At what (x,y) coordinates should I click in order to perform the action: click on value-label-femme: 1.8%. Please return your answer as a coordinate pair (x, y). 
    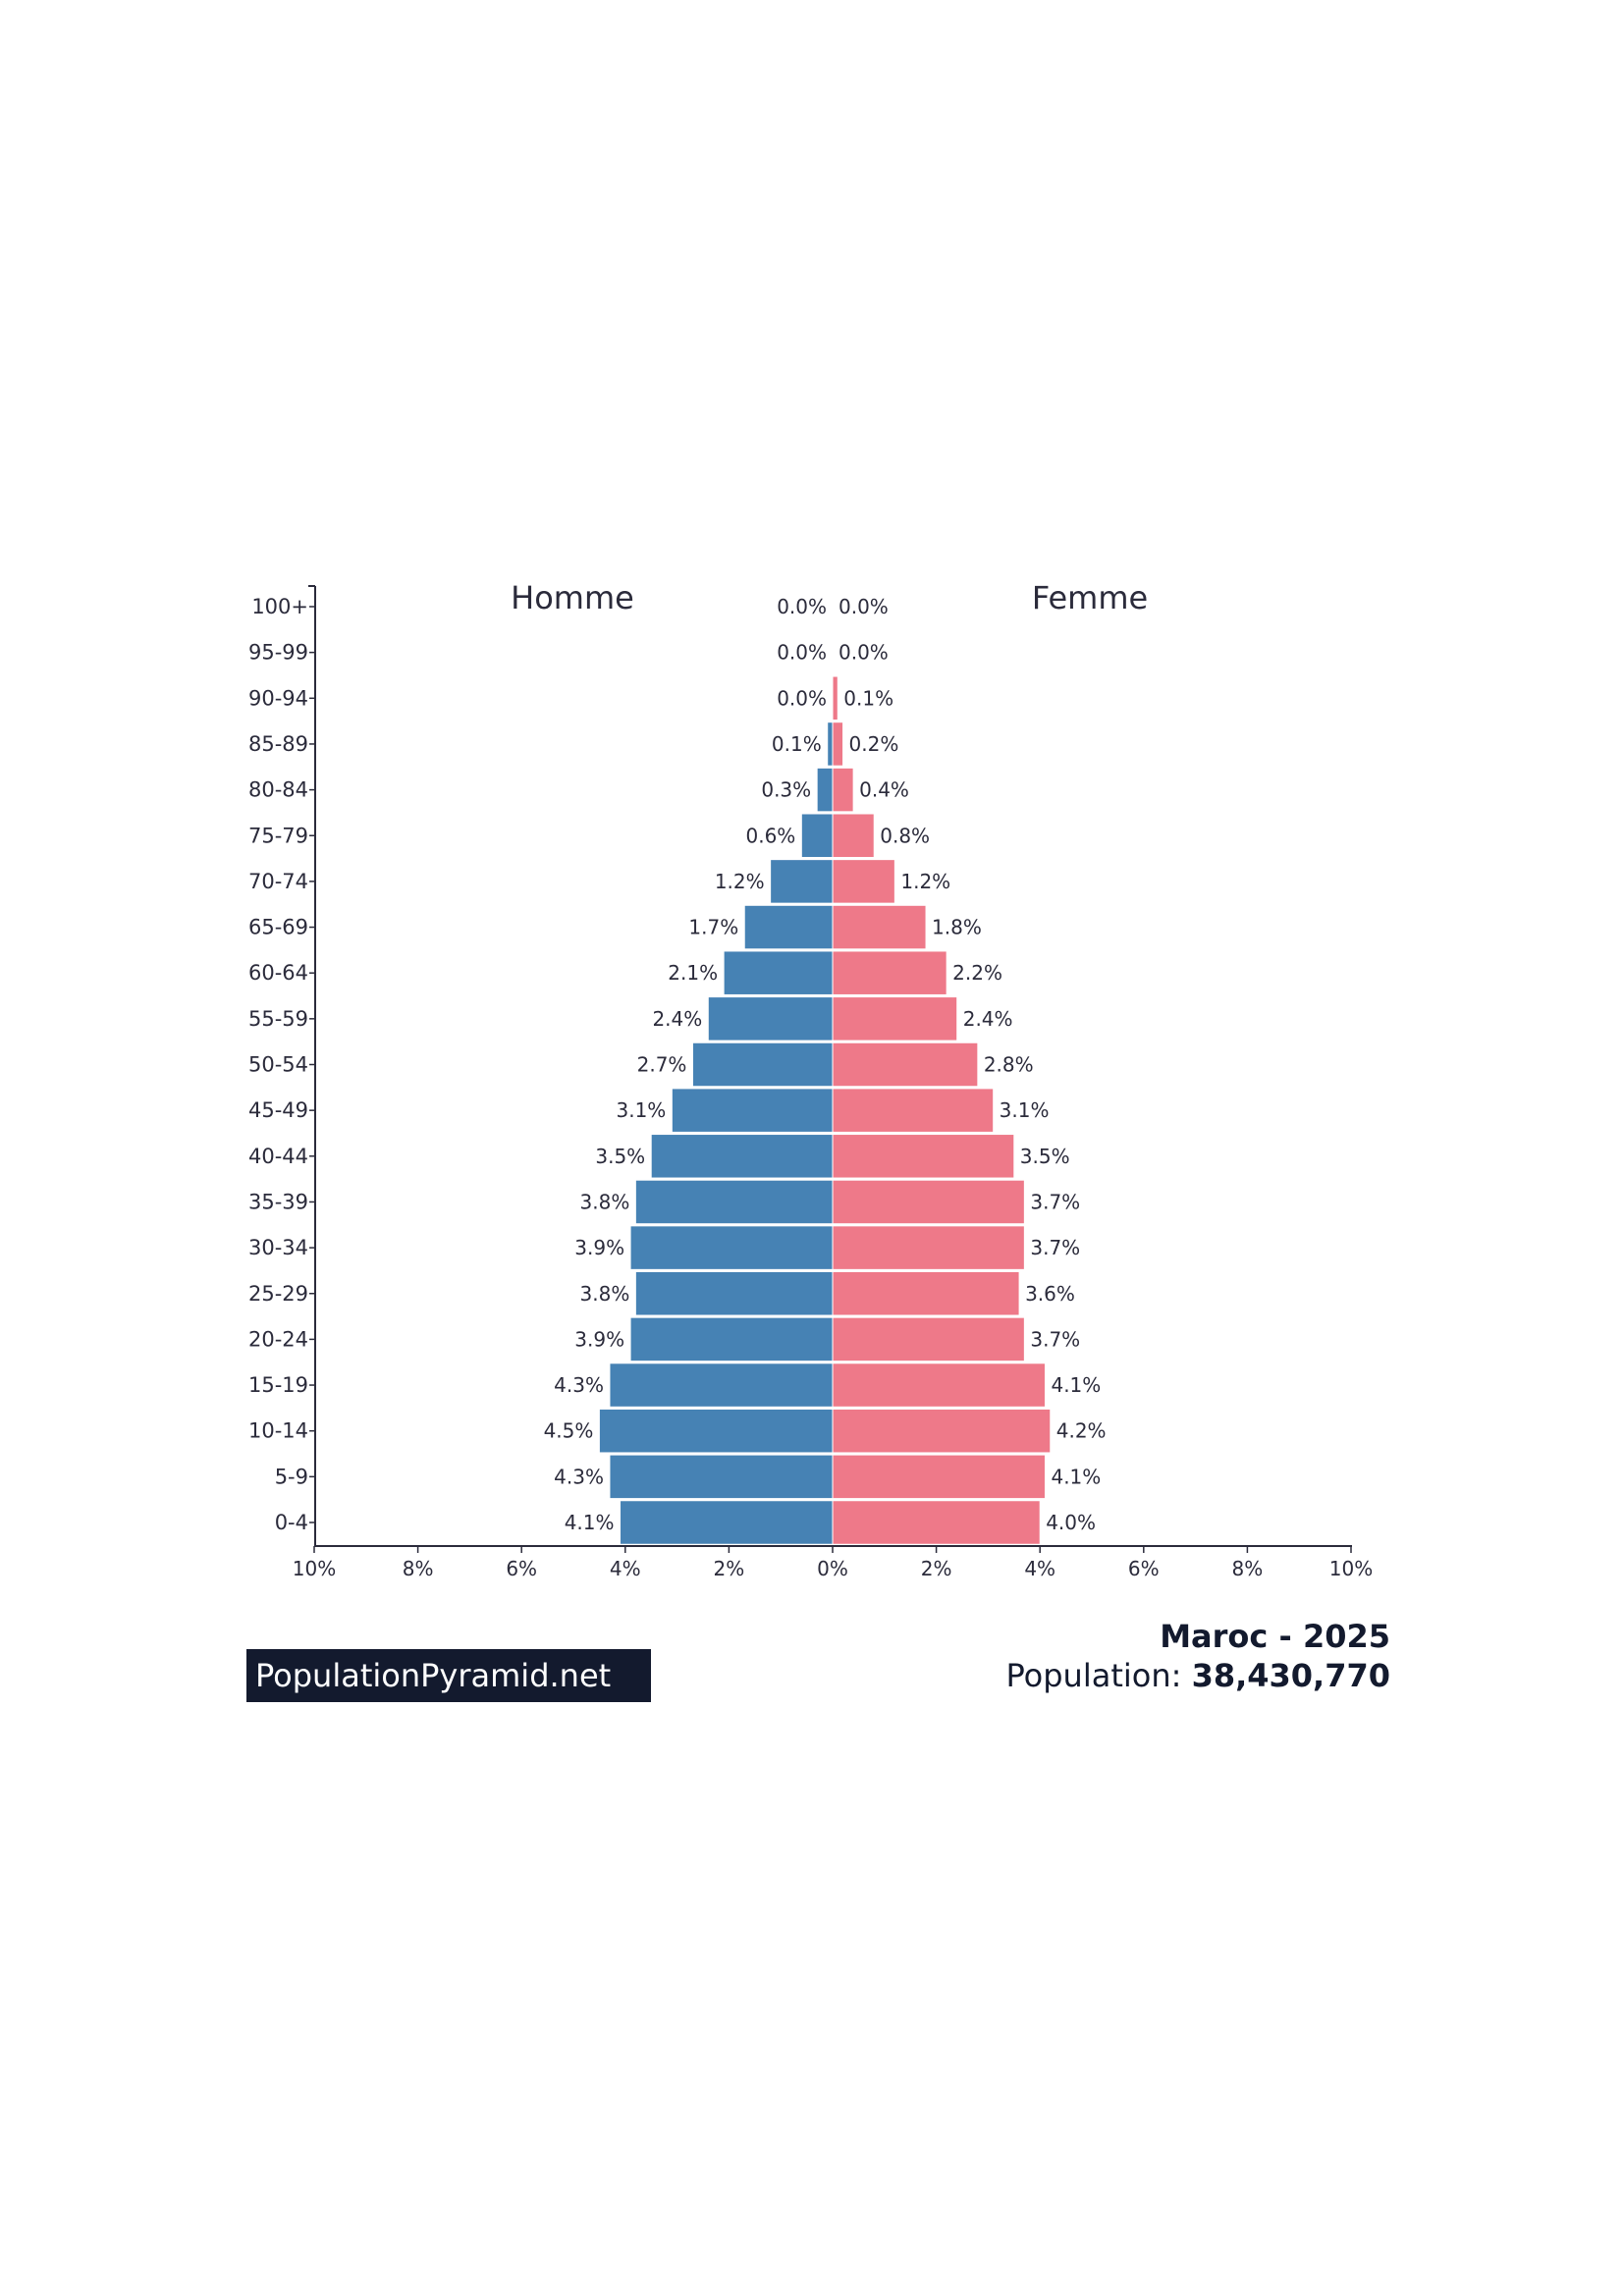
    Looking at the image, I should click on (957, 927).